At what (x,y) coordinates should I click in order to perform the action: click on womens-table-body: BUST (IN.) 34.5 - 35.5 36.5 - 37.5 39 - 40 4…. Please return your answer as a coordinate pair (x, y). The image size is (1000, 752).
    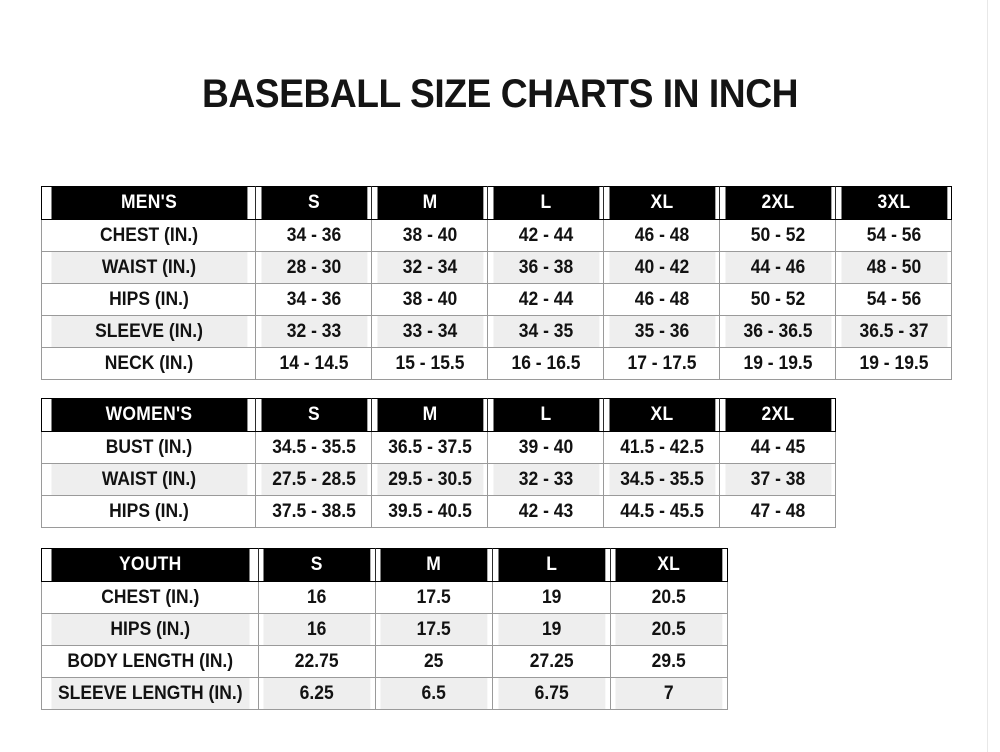
    Looking at the image, I should click on (439, 479).